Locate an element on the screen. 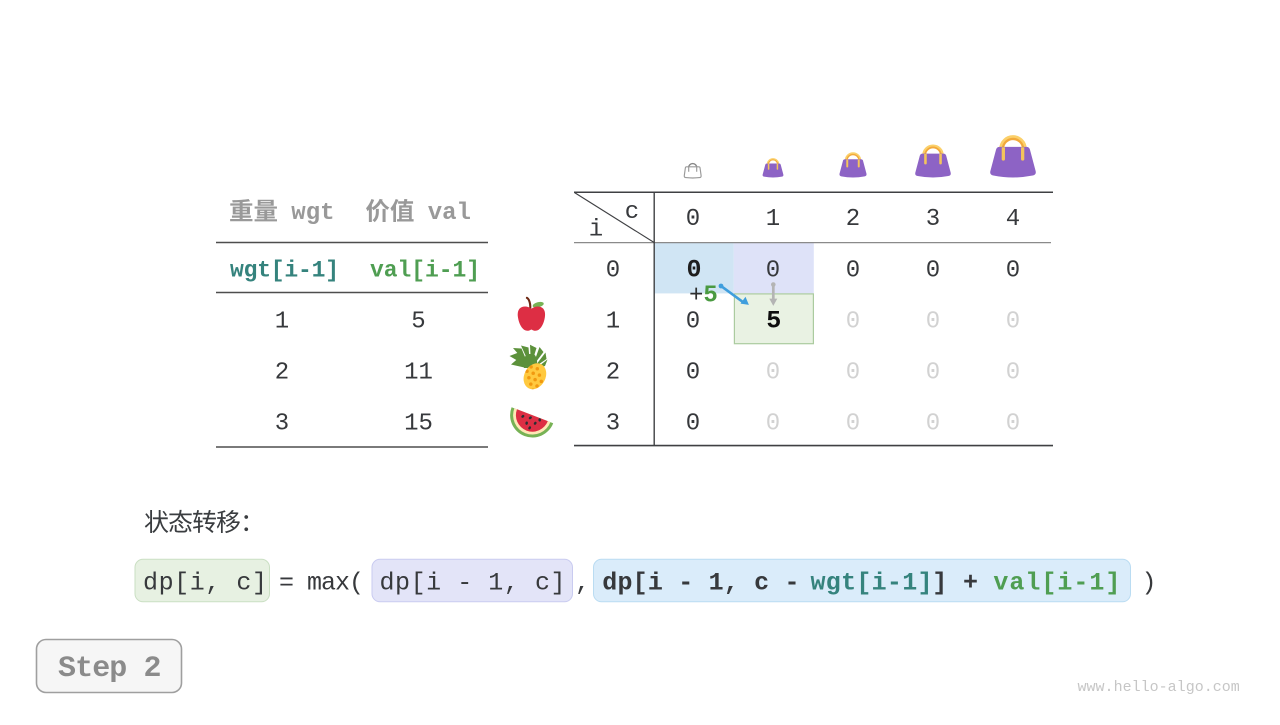 The image size is (1280, 725). svg-text: c is located at coordinates (632, 212).